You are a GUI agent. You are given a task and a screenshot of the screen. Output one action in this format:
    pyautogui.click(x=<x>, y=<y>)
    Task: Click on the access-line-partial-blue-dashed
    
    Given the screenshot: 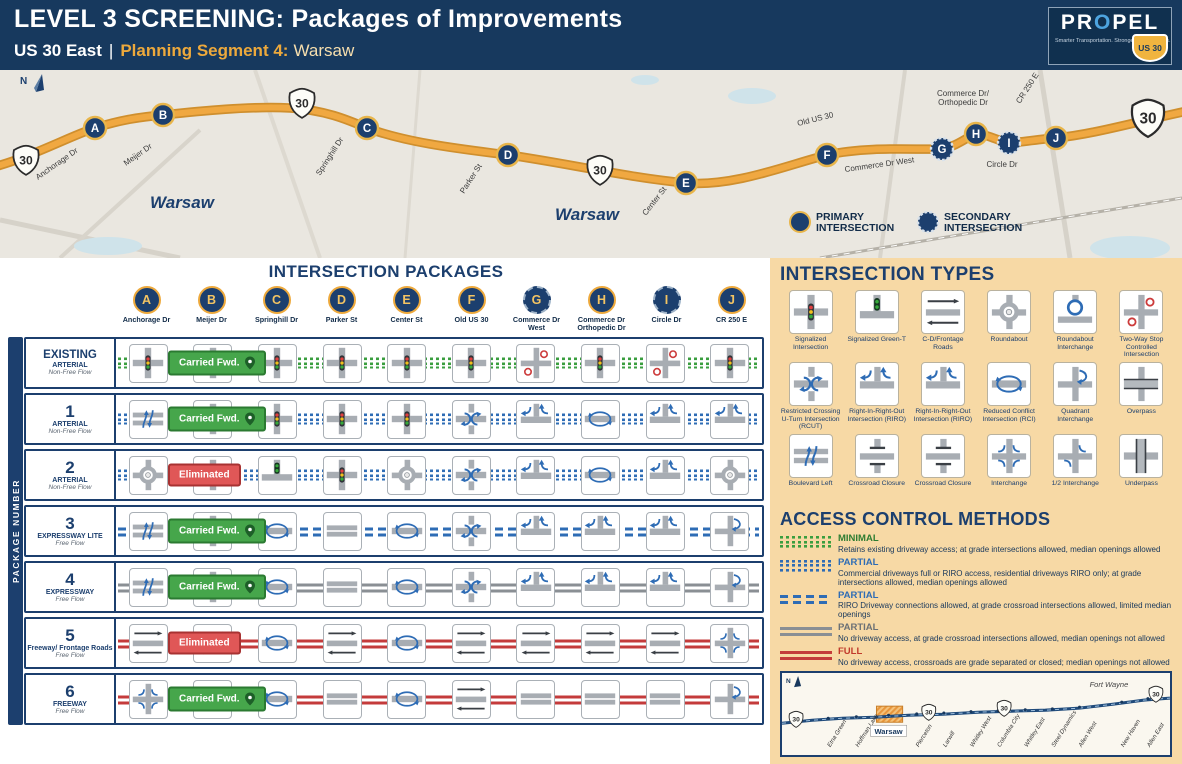 What is the action you would take?
    pyautogui.click(x=438, y=531)
    